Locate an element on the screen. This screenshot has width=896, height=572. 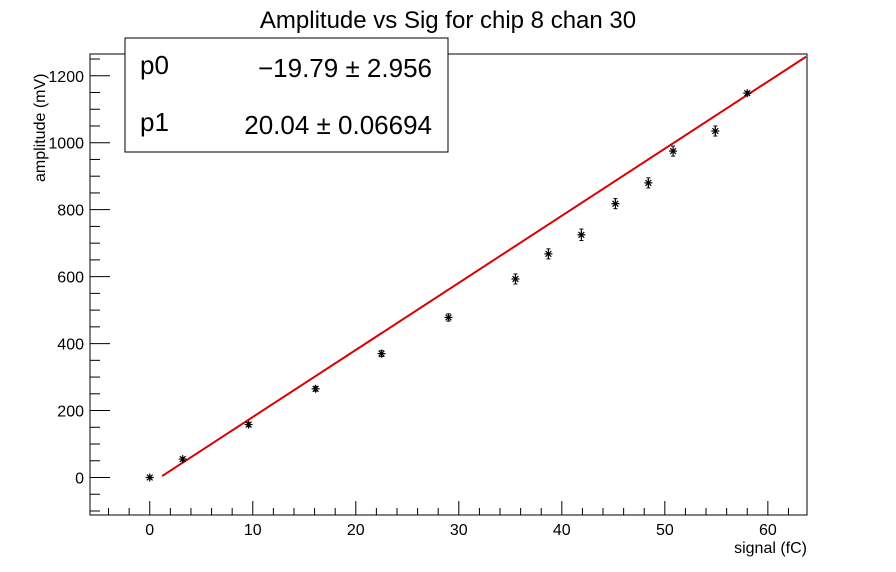
stats-box: p0 −19.79 ± 2.956 p1 20.04 ± 0.06694 is located at coordinates (286, 95).